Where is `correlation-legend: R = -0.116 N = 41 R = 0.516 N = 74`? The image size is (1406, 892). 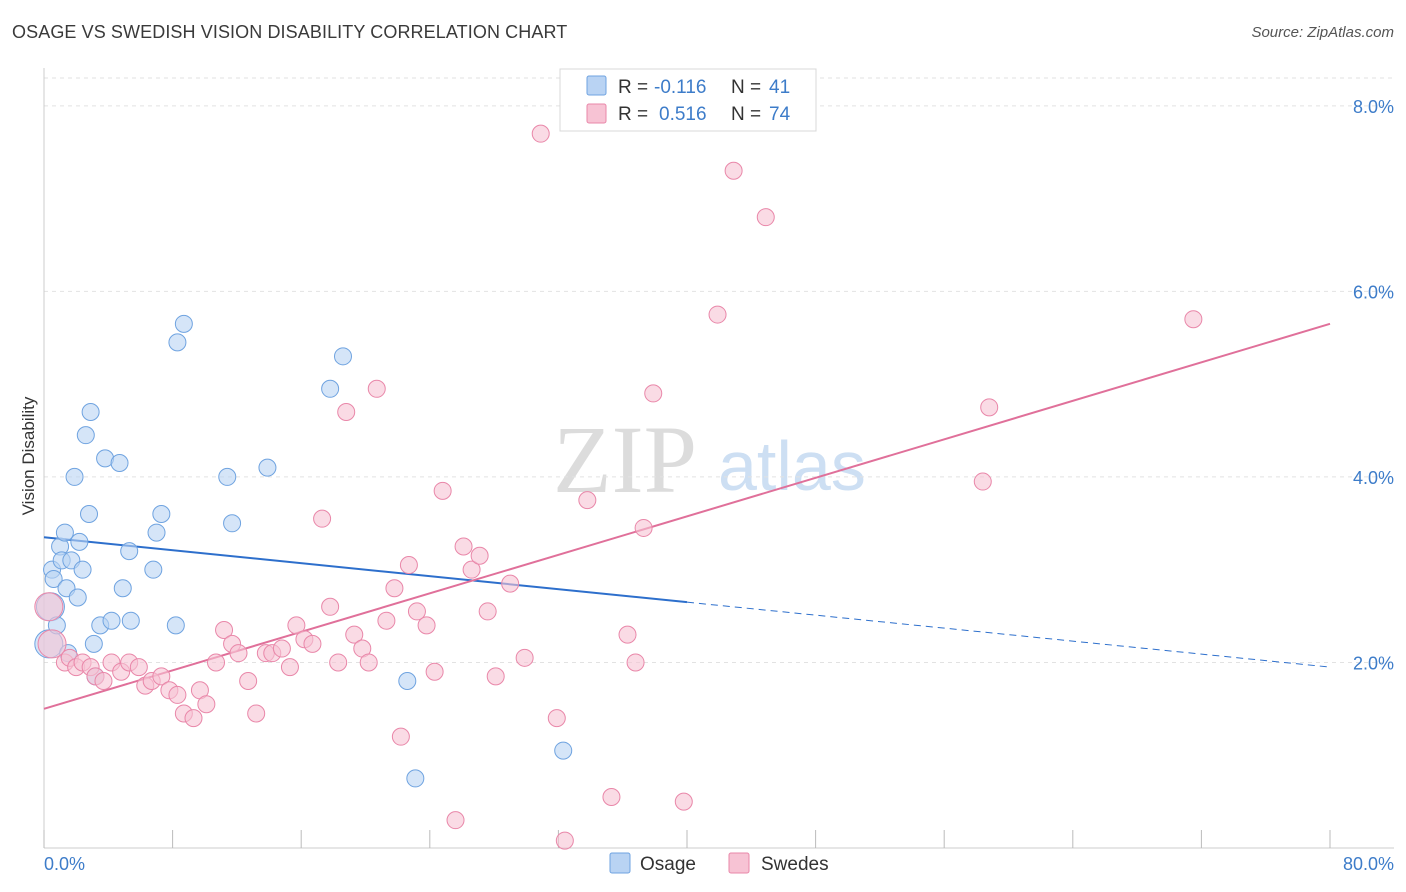
correlation-legend: R = -0.116 N = 41 R = 0.516 N = 74 is located at coordinates (688, 100).